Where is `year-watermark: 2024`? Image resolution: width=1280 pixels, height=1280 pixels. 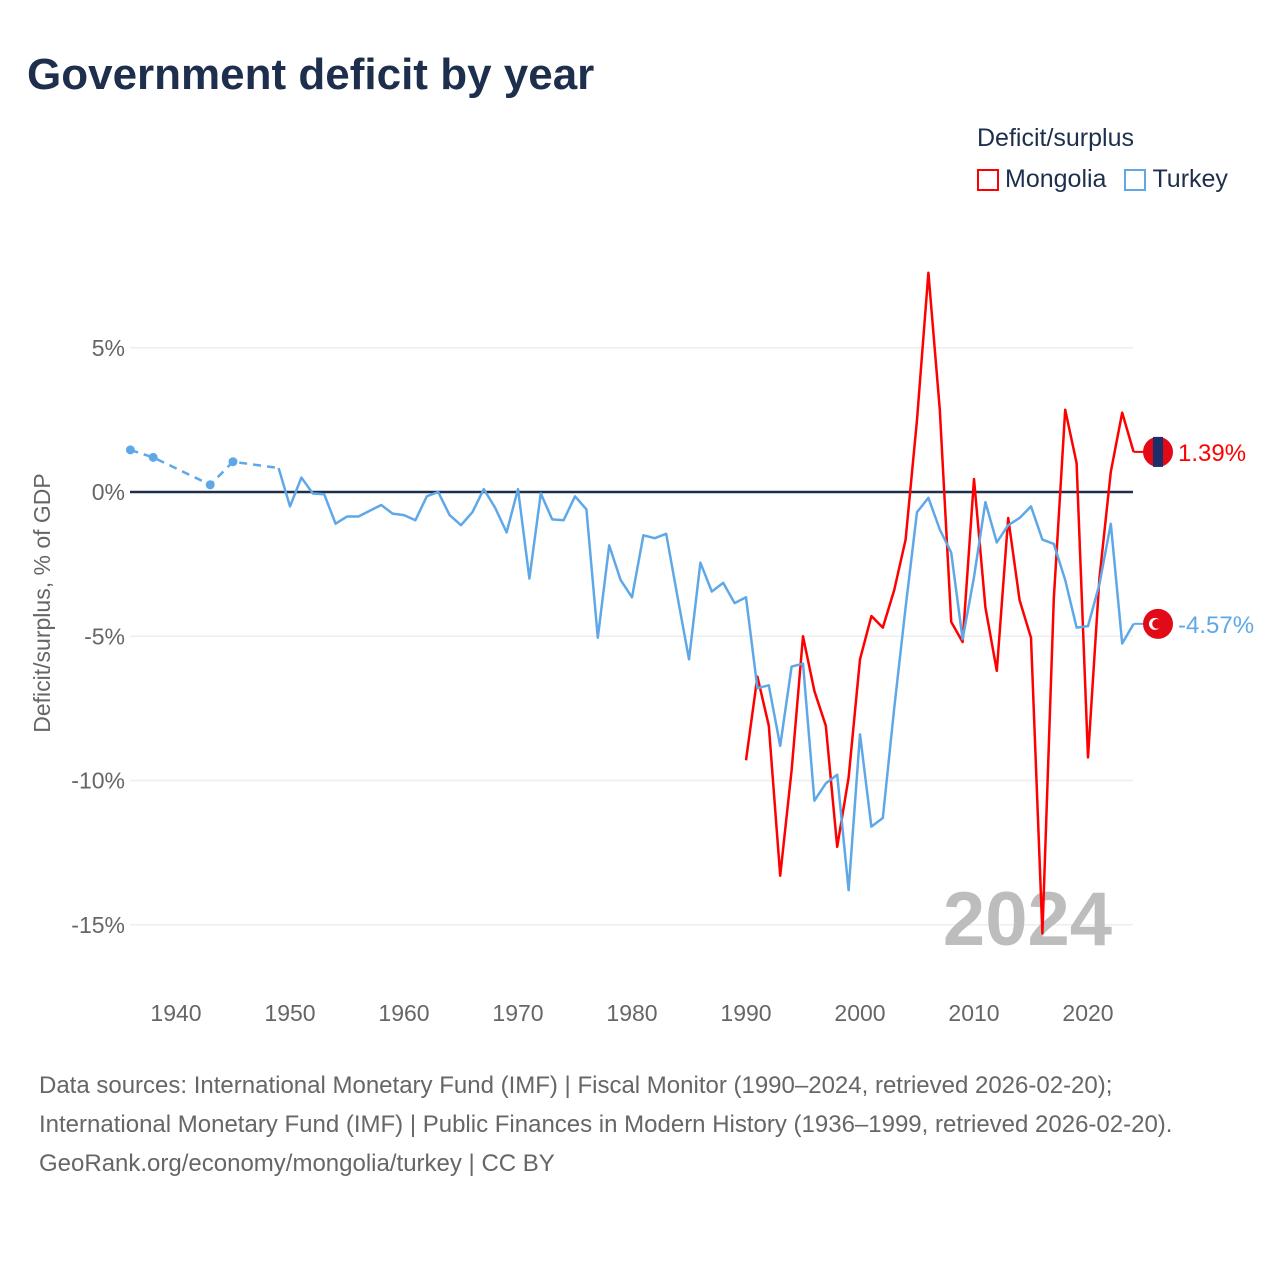
year-watermark: 2024 is located at coordinates (1027, 919).